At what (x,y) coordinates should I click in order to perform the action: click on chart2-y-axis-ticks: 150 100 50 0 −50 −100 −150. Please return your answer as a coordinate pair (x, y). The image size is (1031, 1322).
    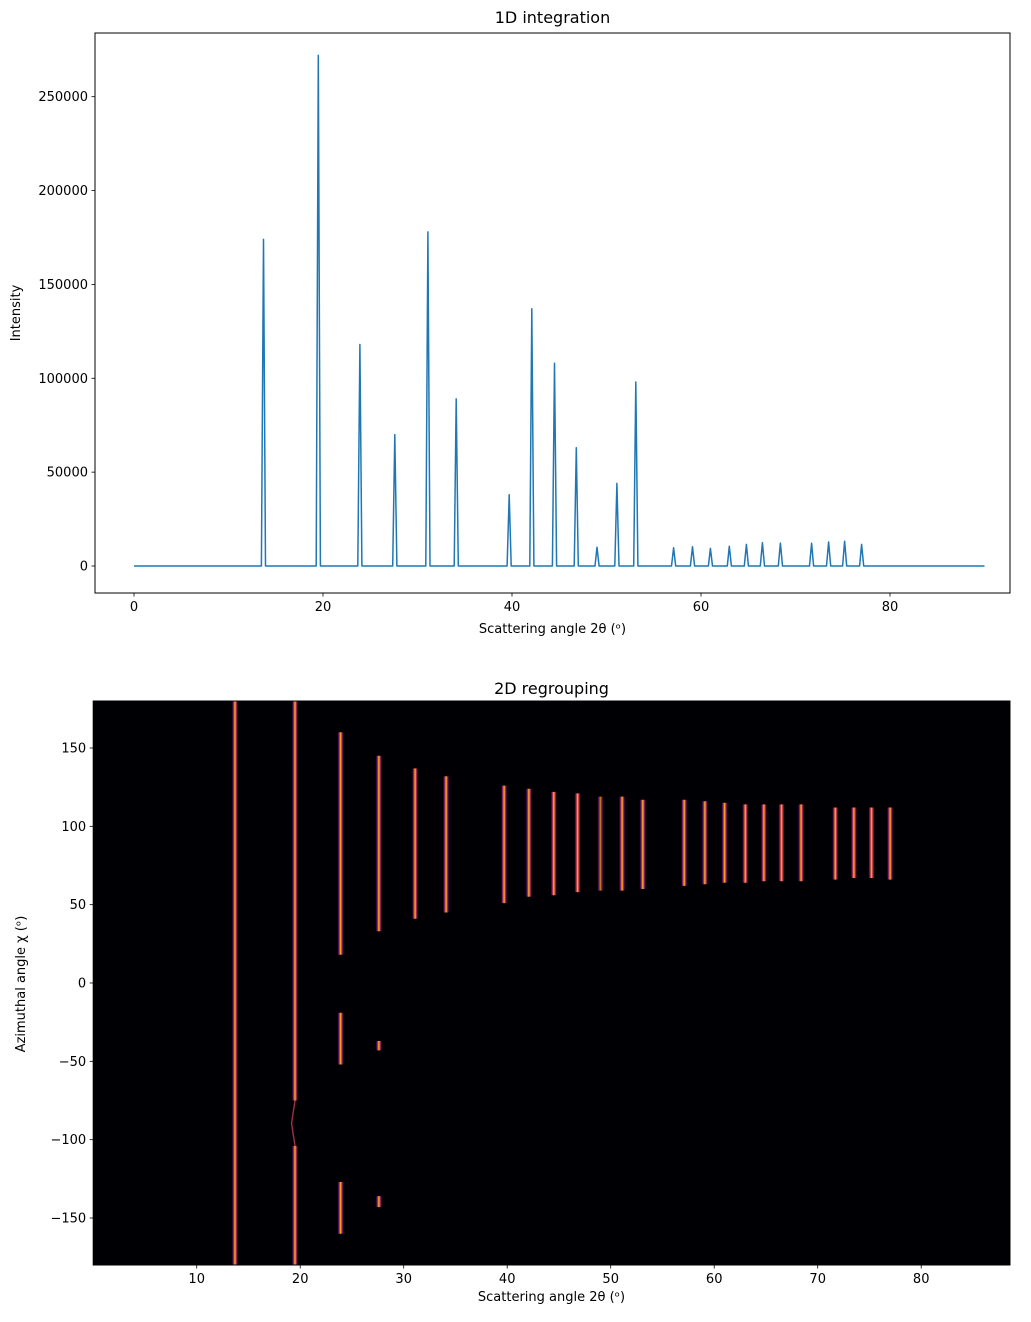
    Looking at the image, I should click on (72, 984).